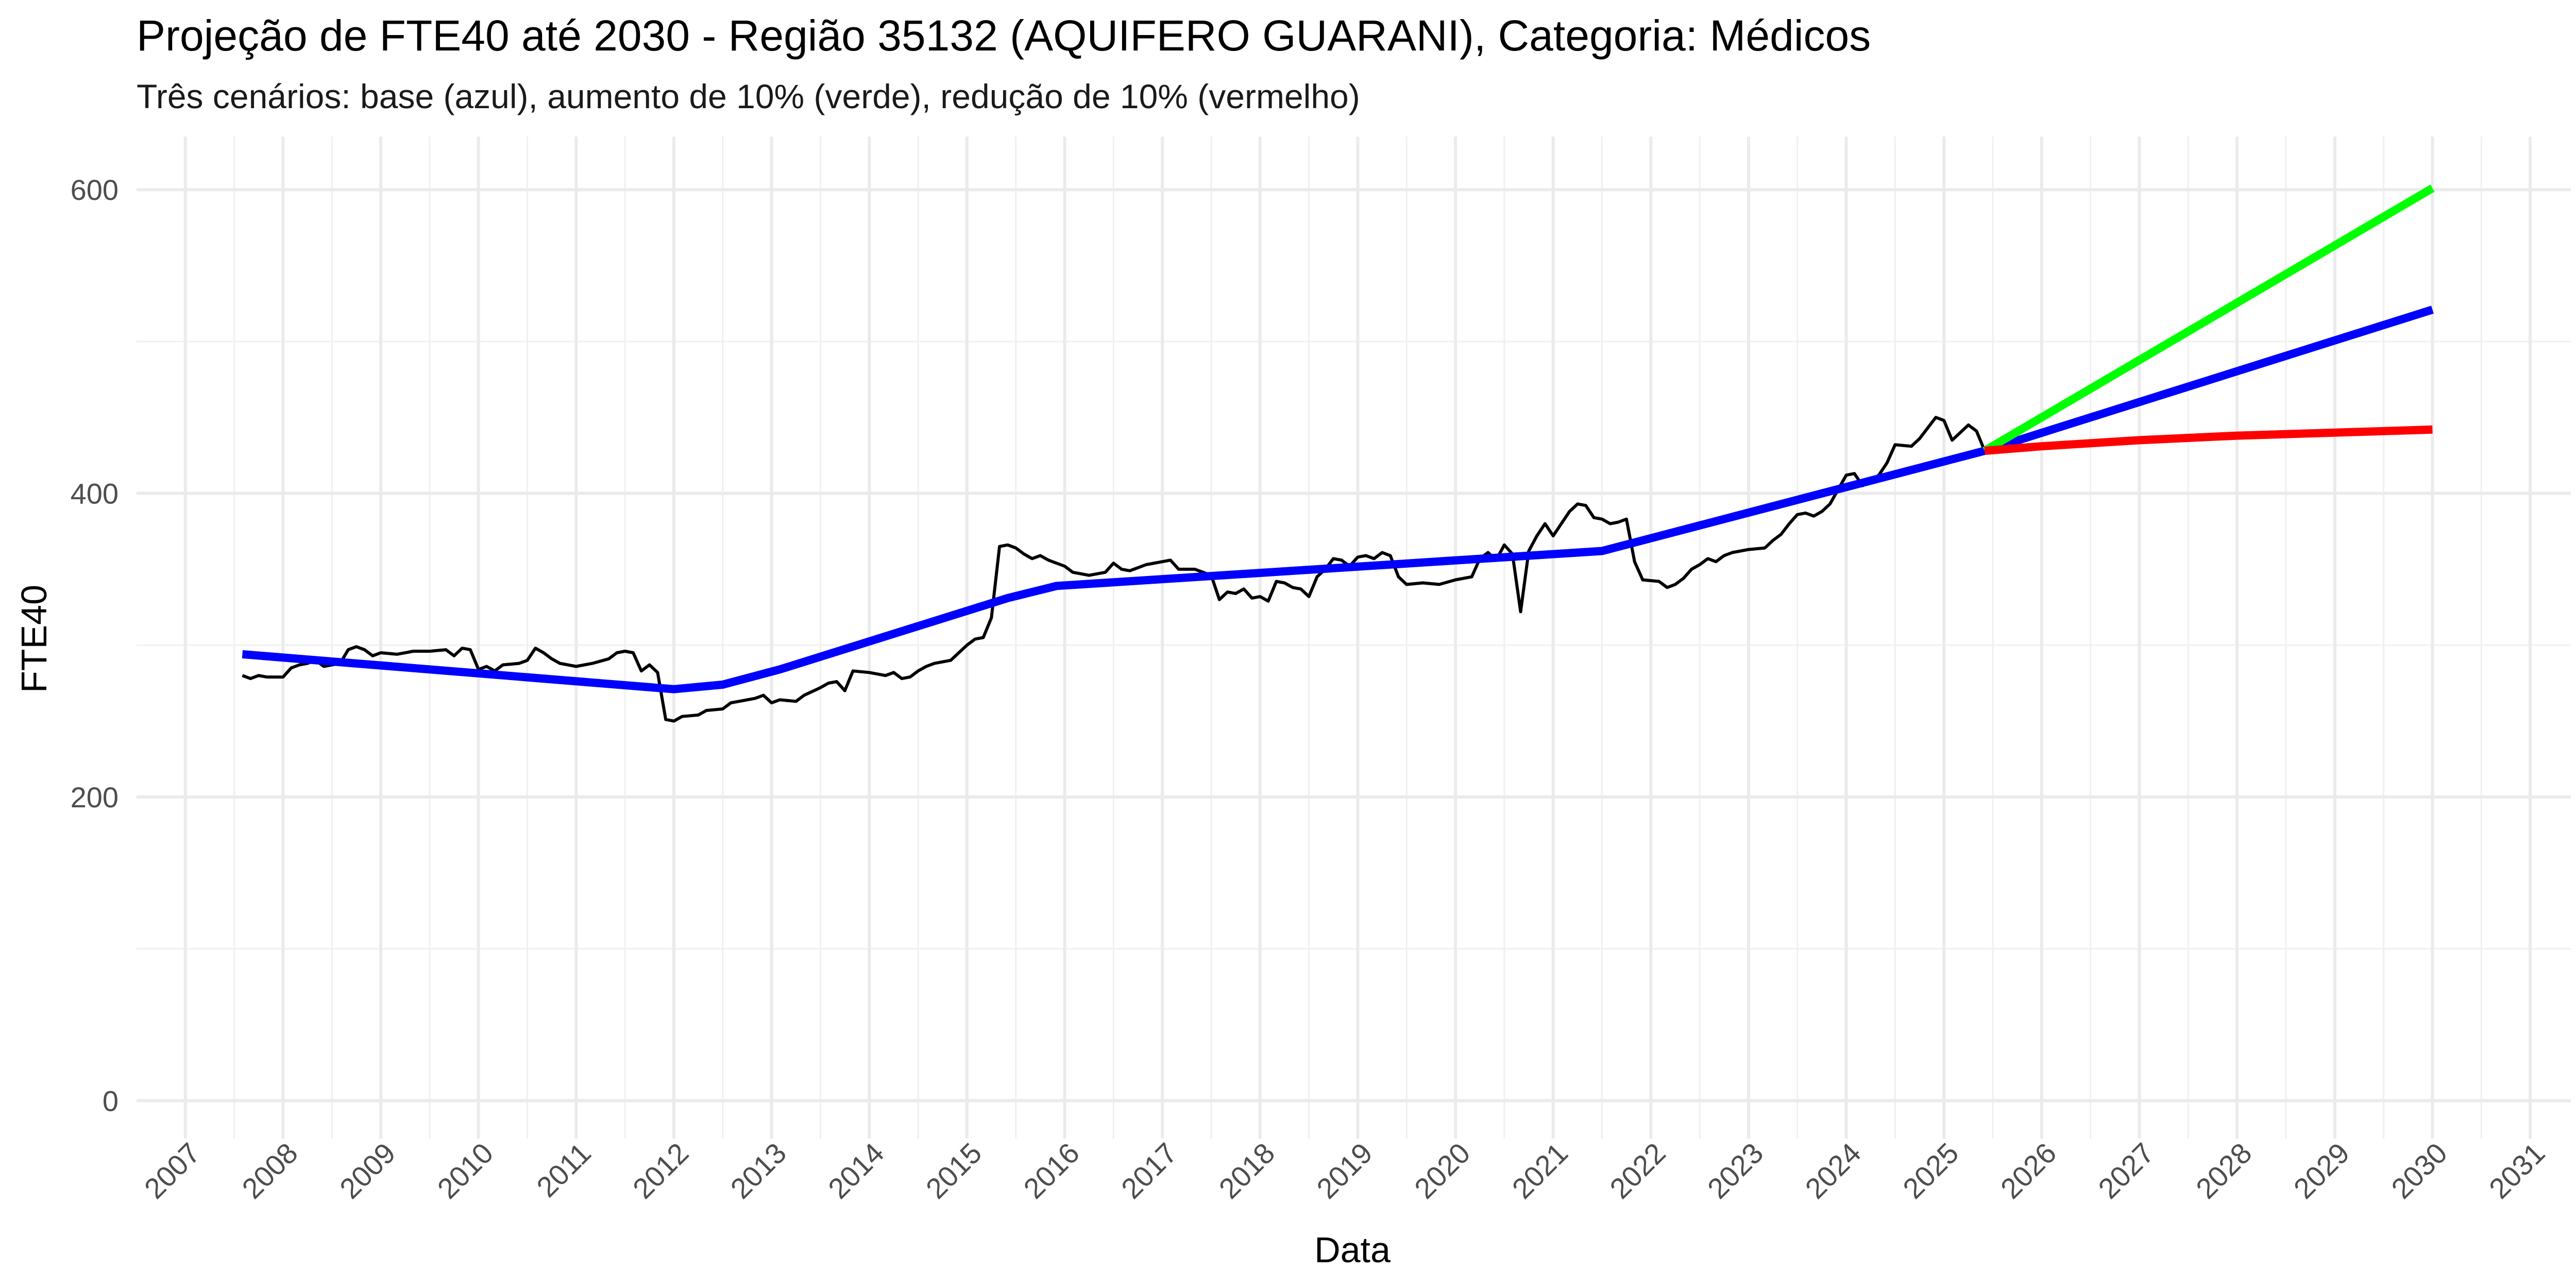 The width and height of the screenshot is (2576, 1288). I want to click on y-tick-label: 0, so click(111, 1100).